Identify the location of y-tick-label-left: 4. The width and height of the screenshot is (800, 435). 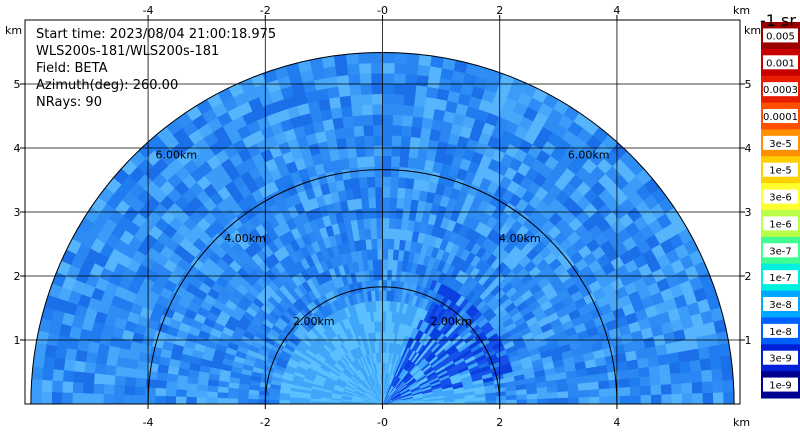
(17, 148).